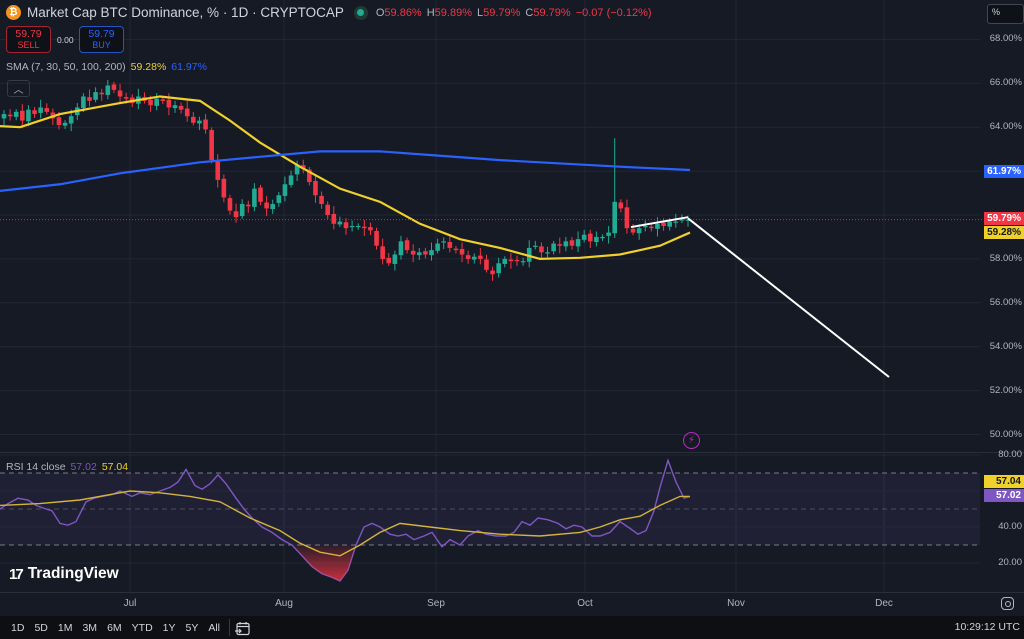  What do you see at coordinates (192, 627) in the screenshot?
I see `range-5y-button: 5Y` at bounding box center [192, 627].